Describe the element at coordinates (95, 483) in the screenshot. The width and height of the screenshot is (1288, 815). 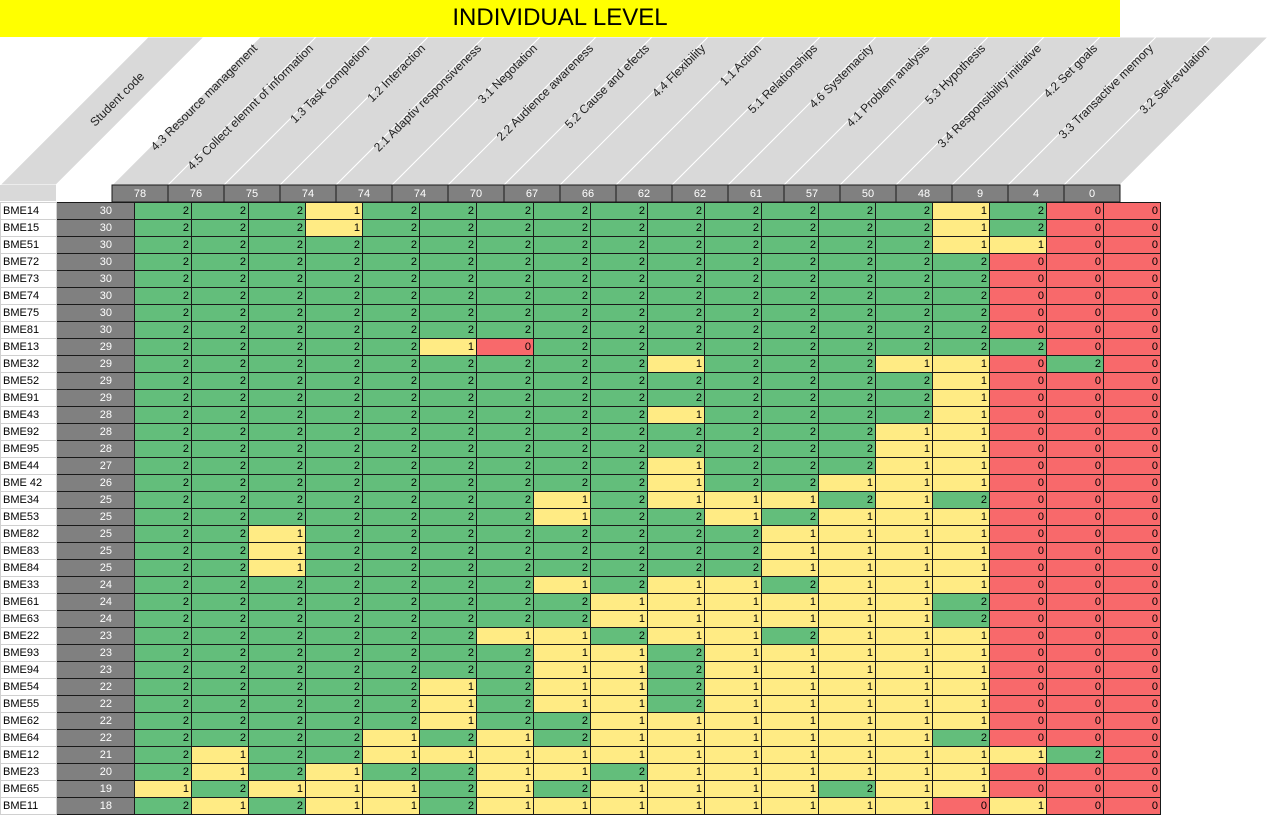
I see `student-total-cell: 26` at that location.